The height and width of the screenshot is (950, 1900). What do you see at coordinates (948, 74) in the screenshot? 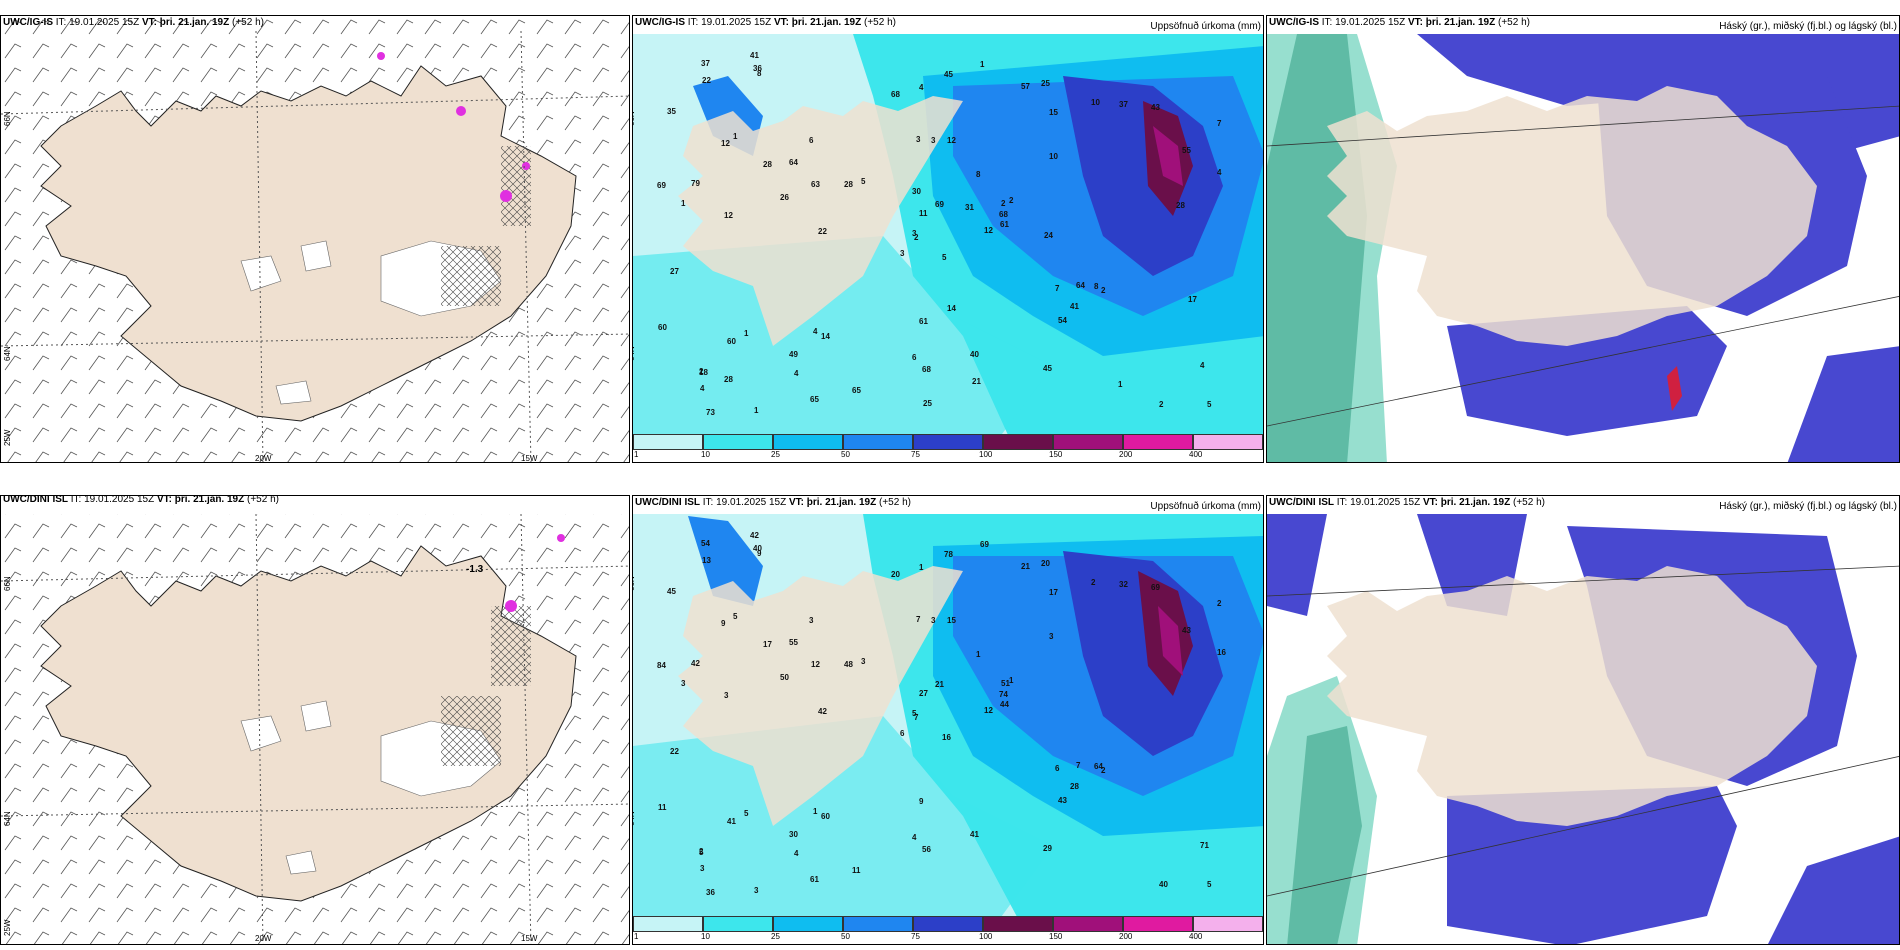
I see `precip-value: 45` at bounding box center [948, 74].